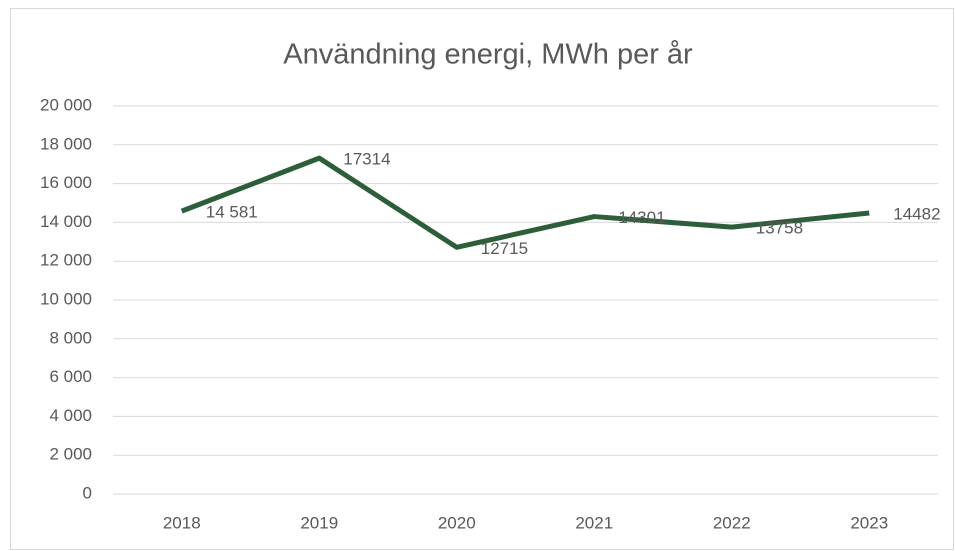 This screenshot has height=551, width=955. What do you see at coordinates (594, 522) in the screenshot?
I see `x-tick-label: 2021` at bounding box center [594, 522].